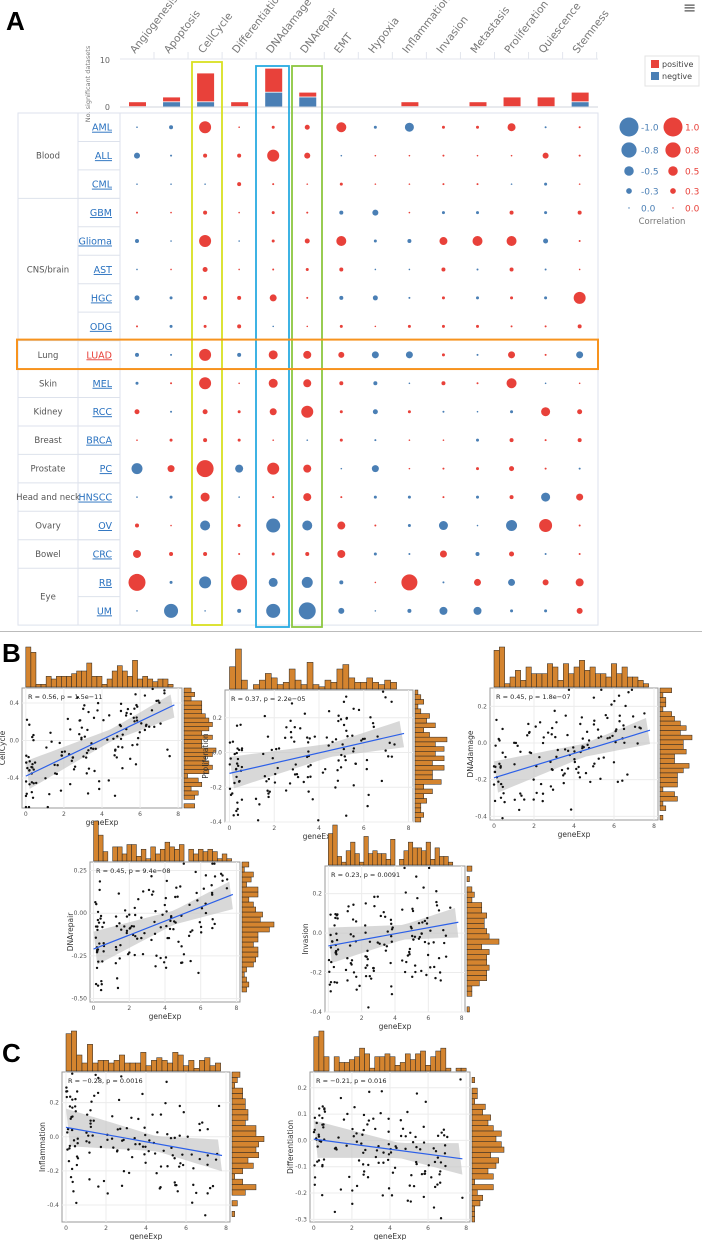  I want to click on correlation-dot-luad-quiescence, so click(545, 354).